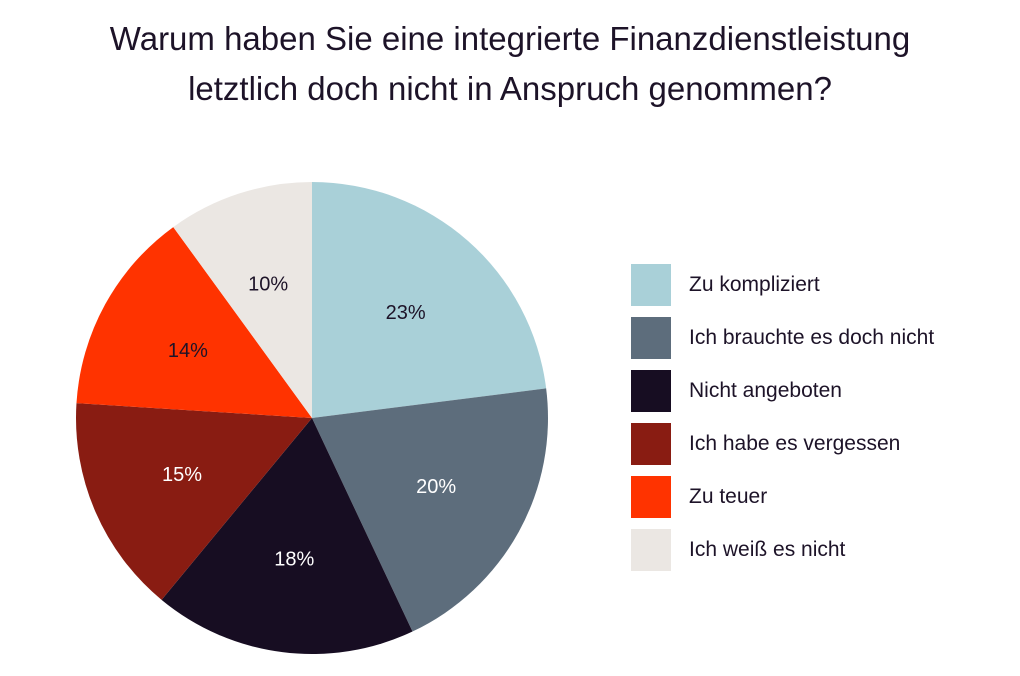  I want to click on pie-slice-nicht-angeboten, so click(287, 536).